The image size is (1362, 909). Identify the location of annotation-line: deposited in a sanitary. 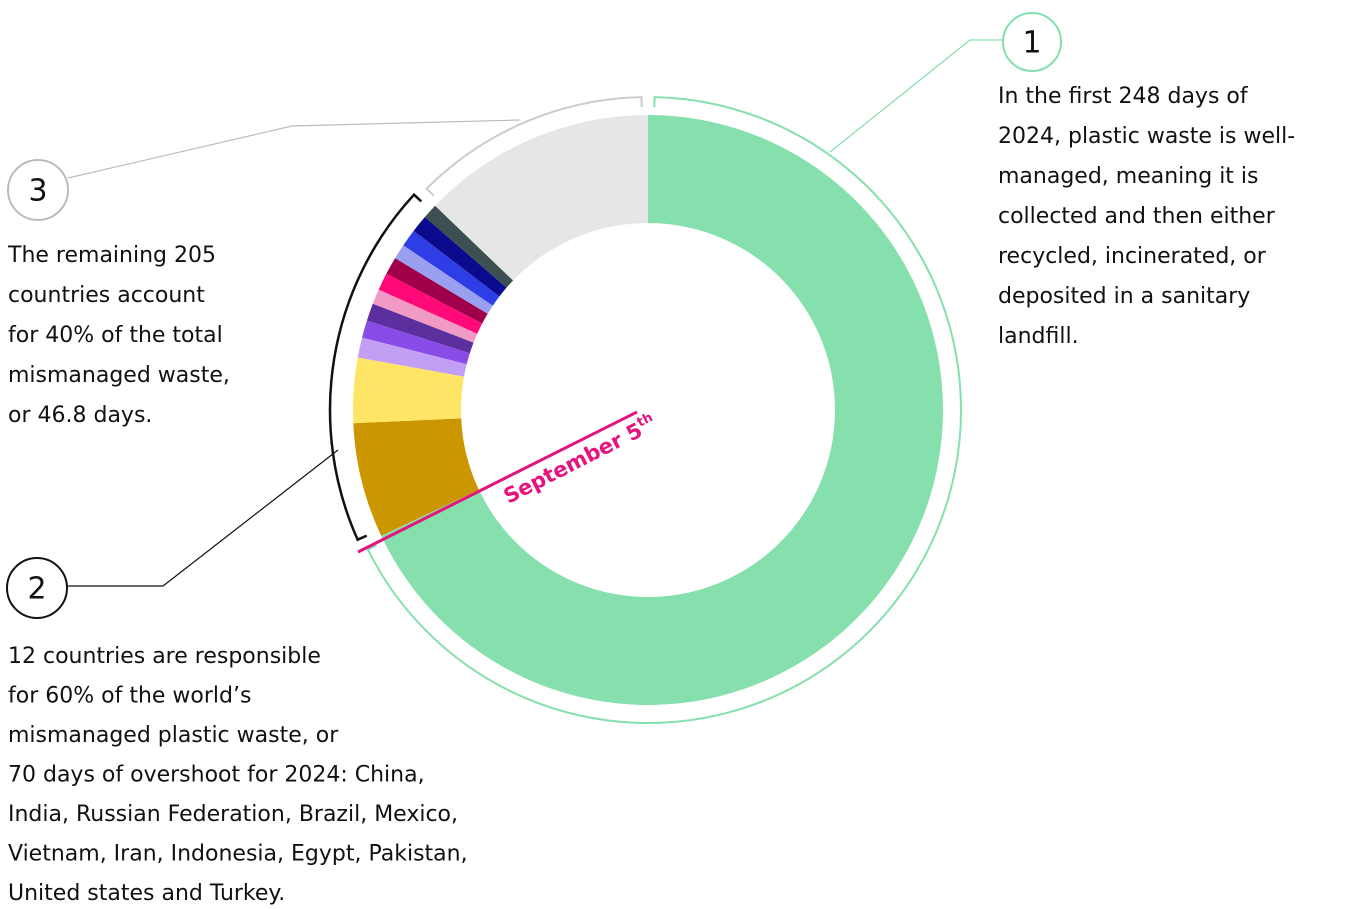
(1124, 296).